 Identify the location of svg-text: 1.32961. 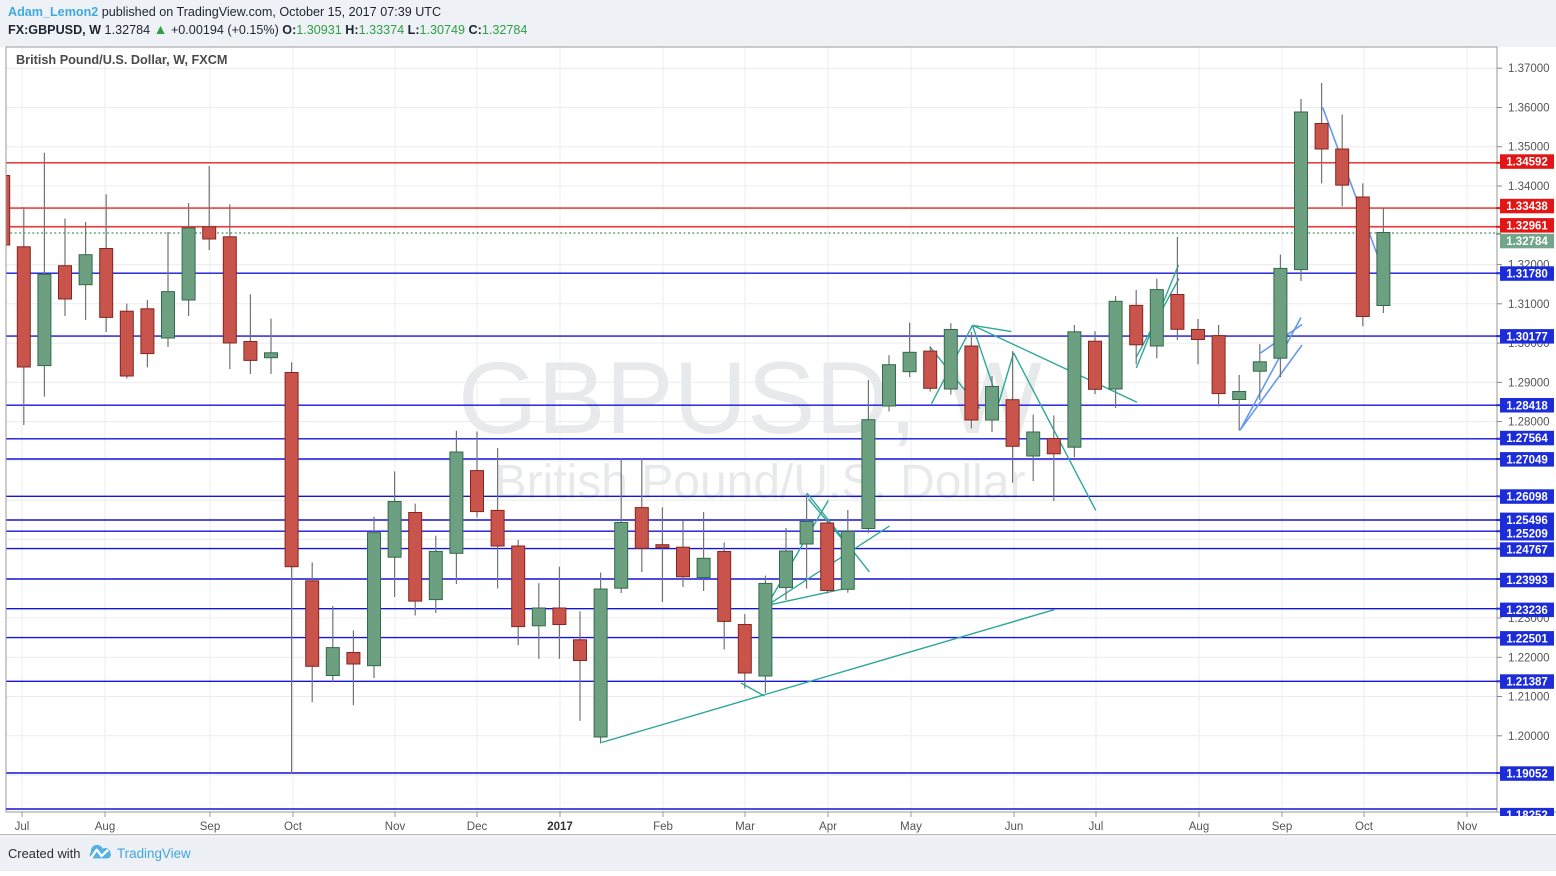
(1527, 227).